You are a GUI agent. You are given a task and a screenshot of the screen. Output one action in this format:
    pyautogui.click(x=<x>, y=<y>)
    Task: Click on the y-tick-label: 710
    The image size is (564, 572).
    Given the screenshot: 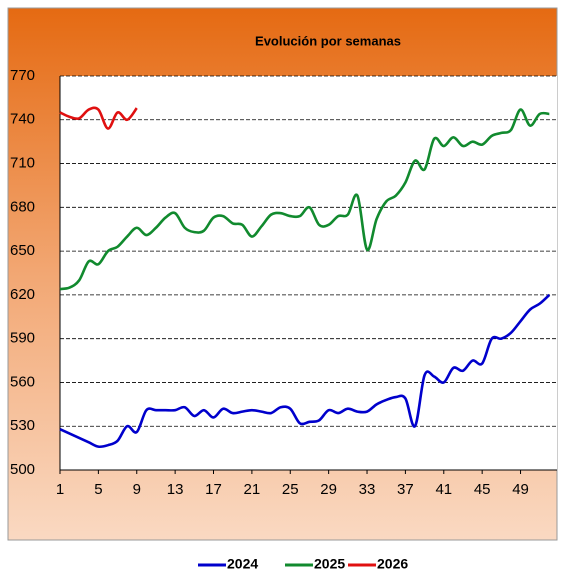 What is the action you would take?
    pyautogui.click(x=22, y=163)
    